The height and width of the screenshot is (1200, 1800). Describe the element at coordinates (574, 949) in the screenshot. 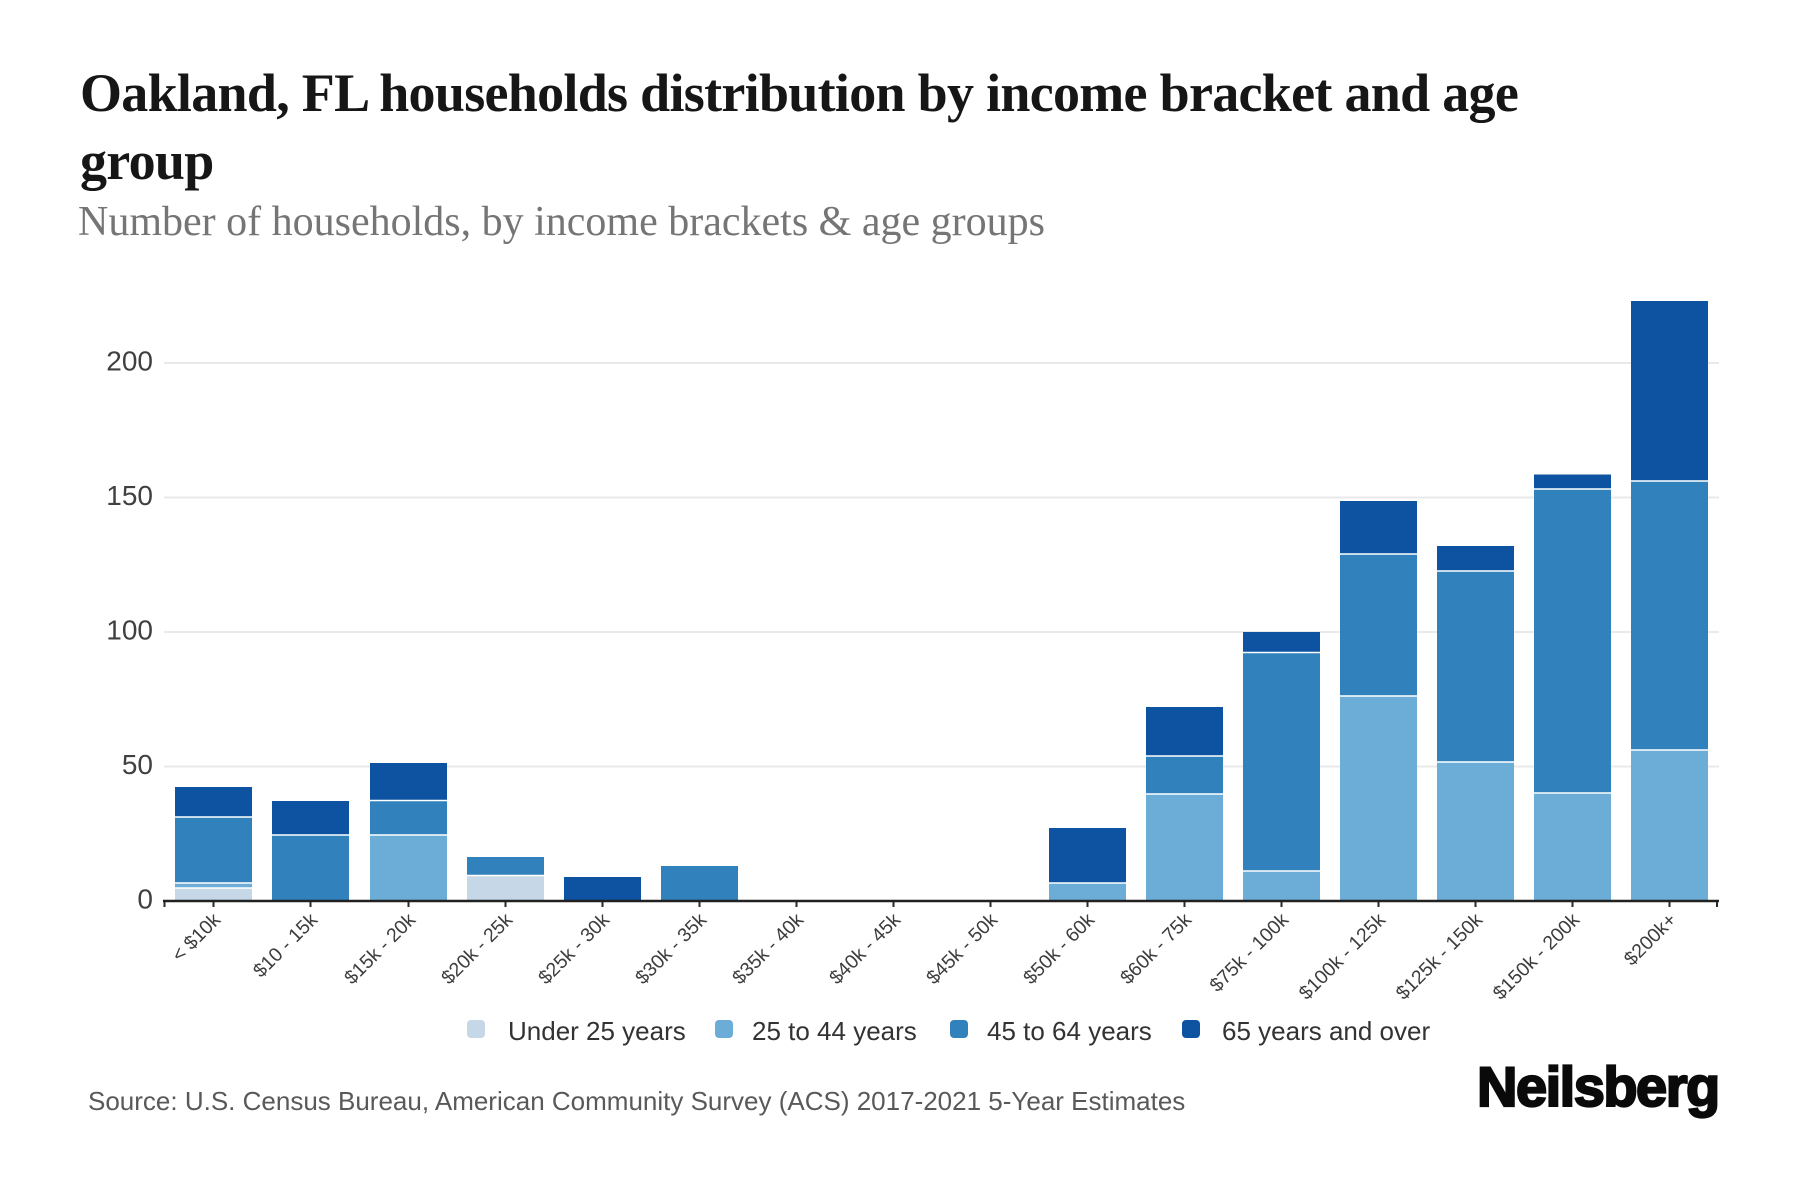

I see `svg-text: $25k - 30k` at that location.